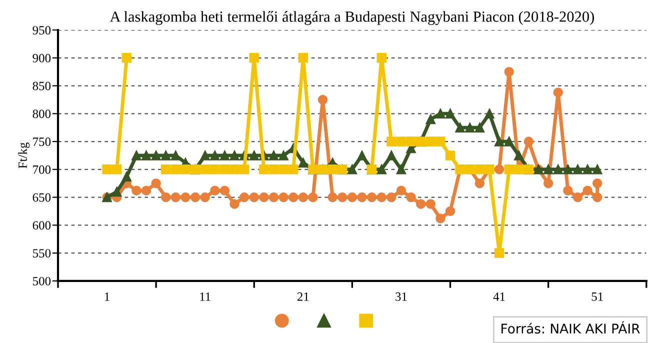  What do you see at coordinates (42, 281) in the screenshot?
I see `y-tick-label: 500` at bounding box center [42, 281].